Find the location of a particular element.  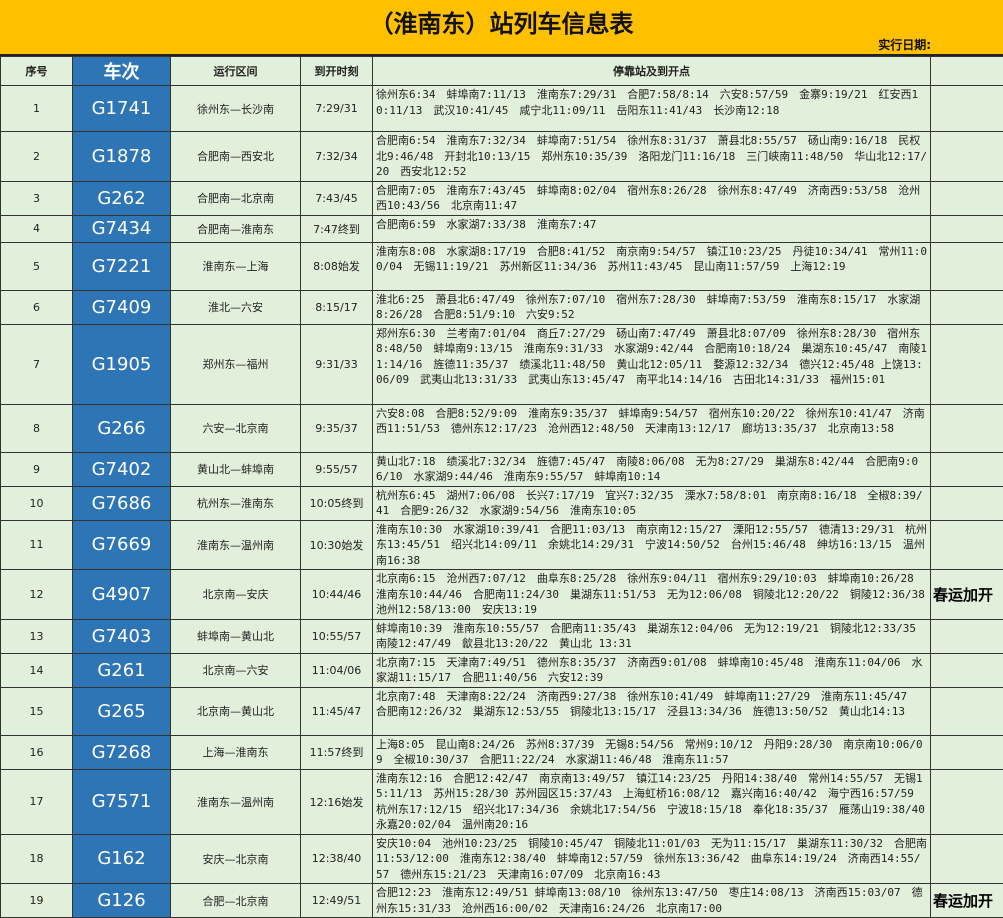

header-train: 车次 is located at coordinates (122, 71).